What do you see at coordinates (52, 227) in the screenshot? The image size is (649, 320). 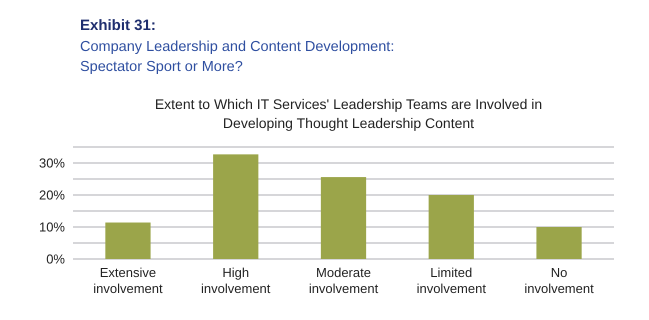 I see `y-tick-label: 10%` at bounding box center [52, 227].